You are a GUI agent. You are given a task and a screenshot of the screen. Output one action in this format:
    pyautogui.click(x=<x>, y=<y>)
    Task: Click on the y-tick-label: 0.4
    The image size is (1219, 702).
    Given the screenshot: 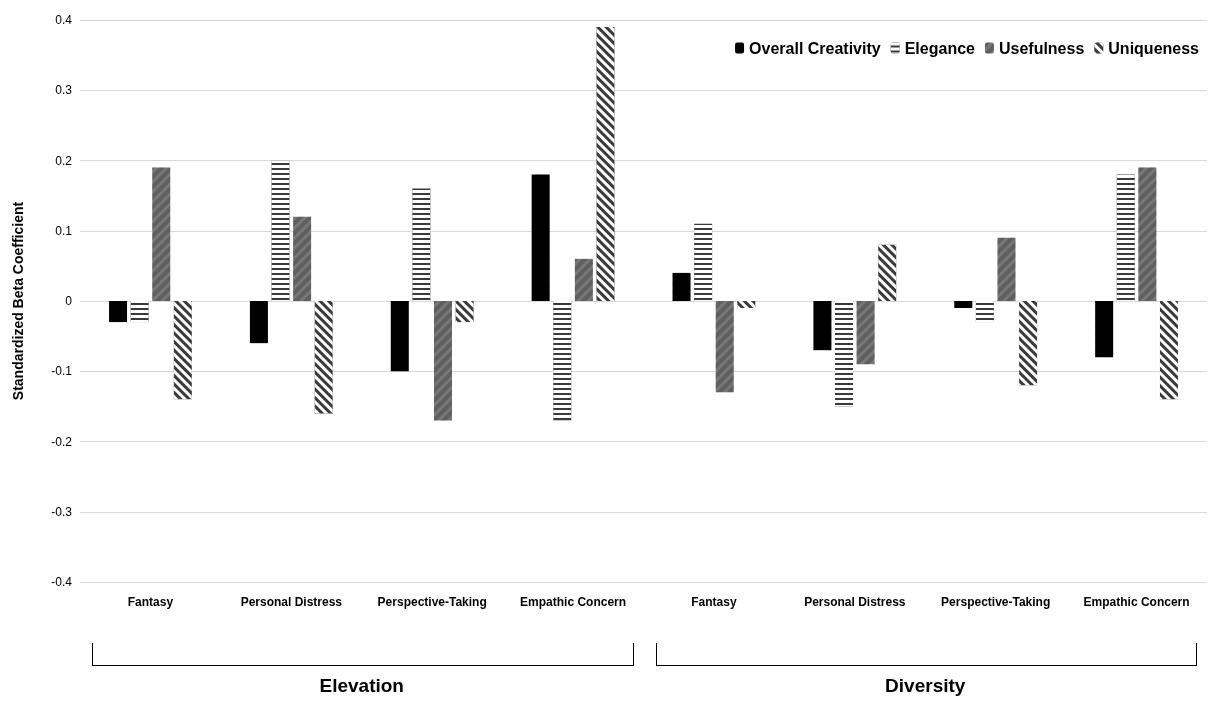 What is the action you would take?
    pyautogui.click(x=64, y=20)
    